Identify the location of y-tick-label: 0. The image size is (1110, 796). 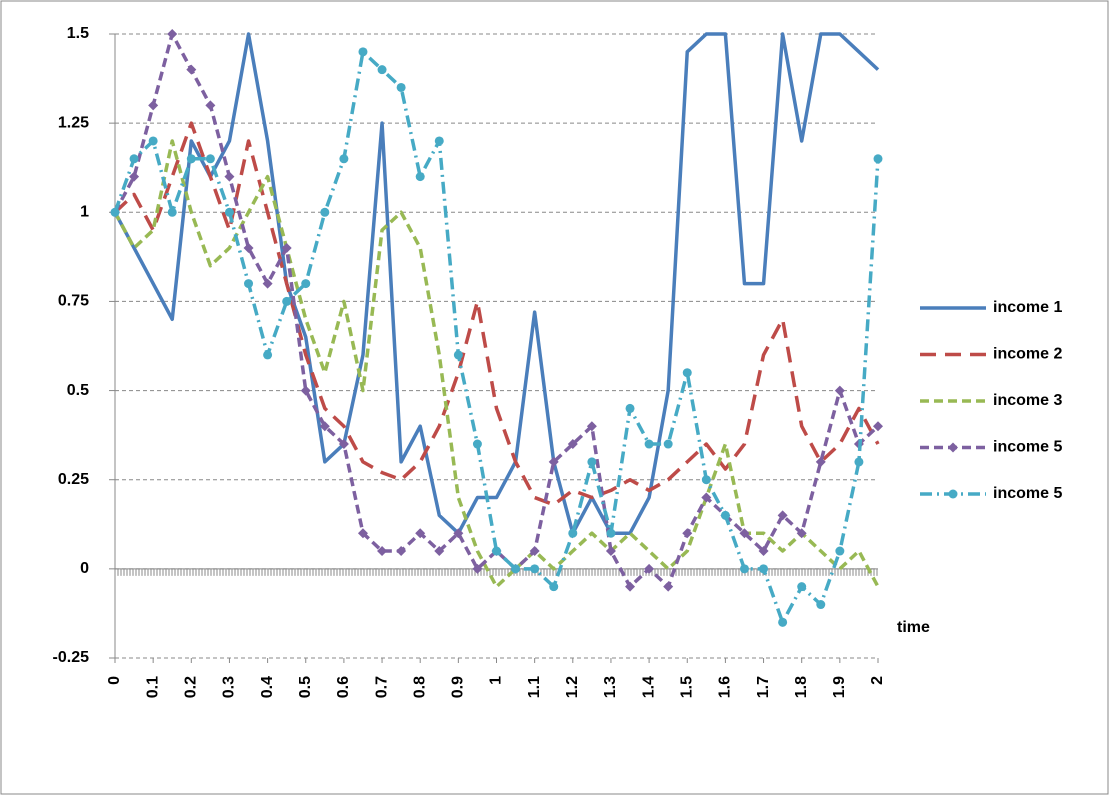
(84, 568).